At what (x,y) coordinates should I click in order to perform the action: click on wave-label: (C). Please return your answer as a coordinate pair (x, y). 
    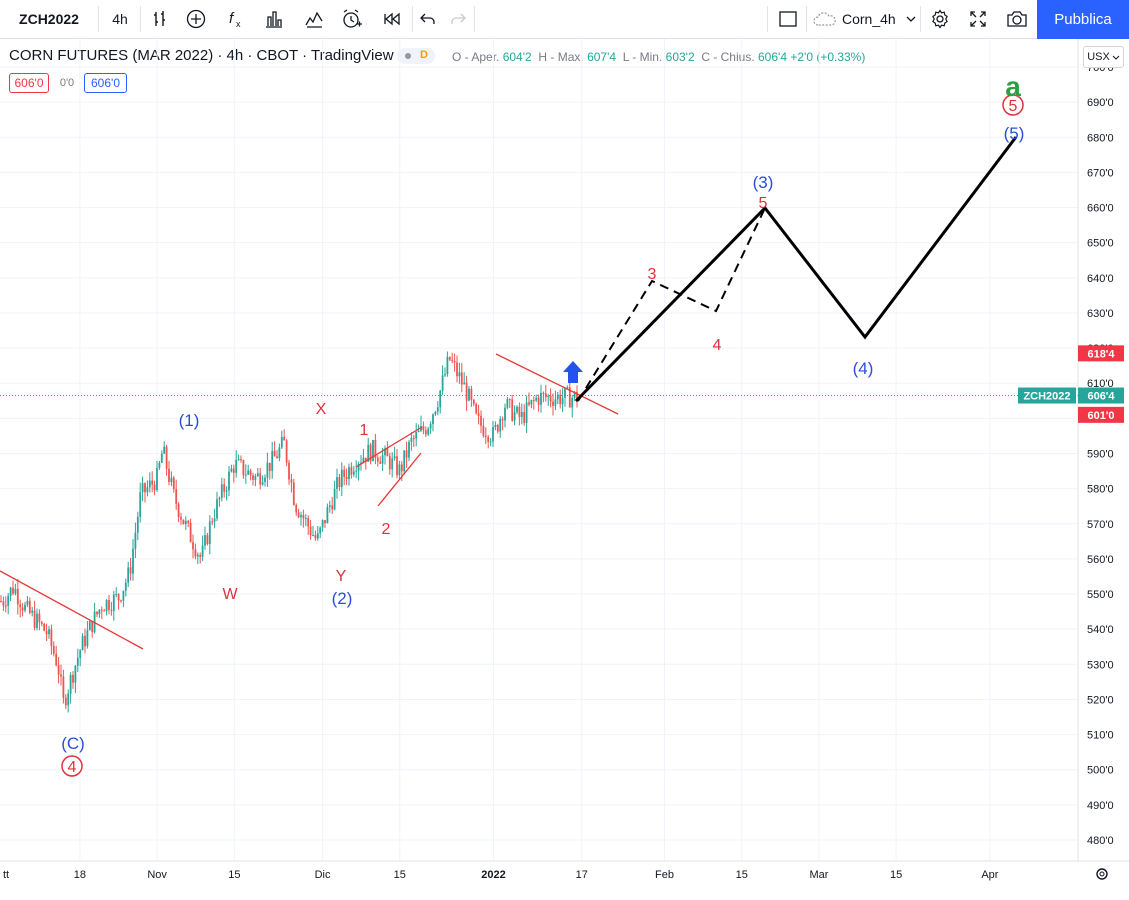
    Looking at the image, I should click on (73, 743).